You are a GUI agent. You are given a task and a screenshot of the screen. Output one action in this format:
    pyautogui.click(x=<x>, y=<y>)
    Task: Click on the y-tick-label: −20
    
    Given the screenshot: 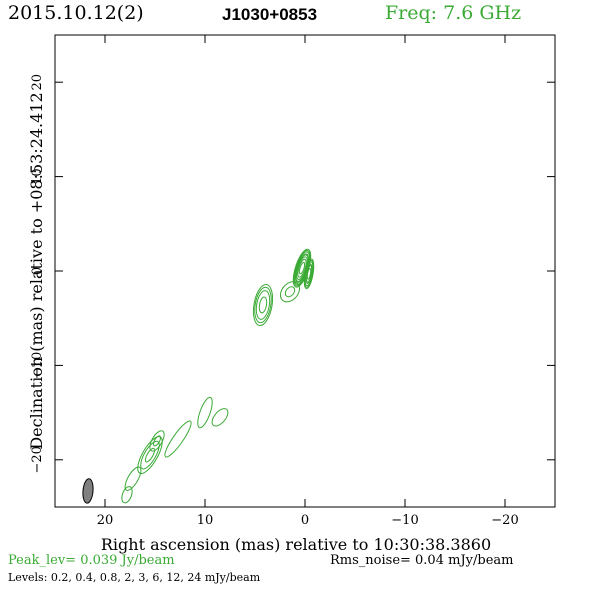 What is the action you would take?
    pyautogui.click(x=37, y=459)
    